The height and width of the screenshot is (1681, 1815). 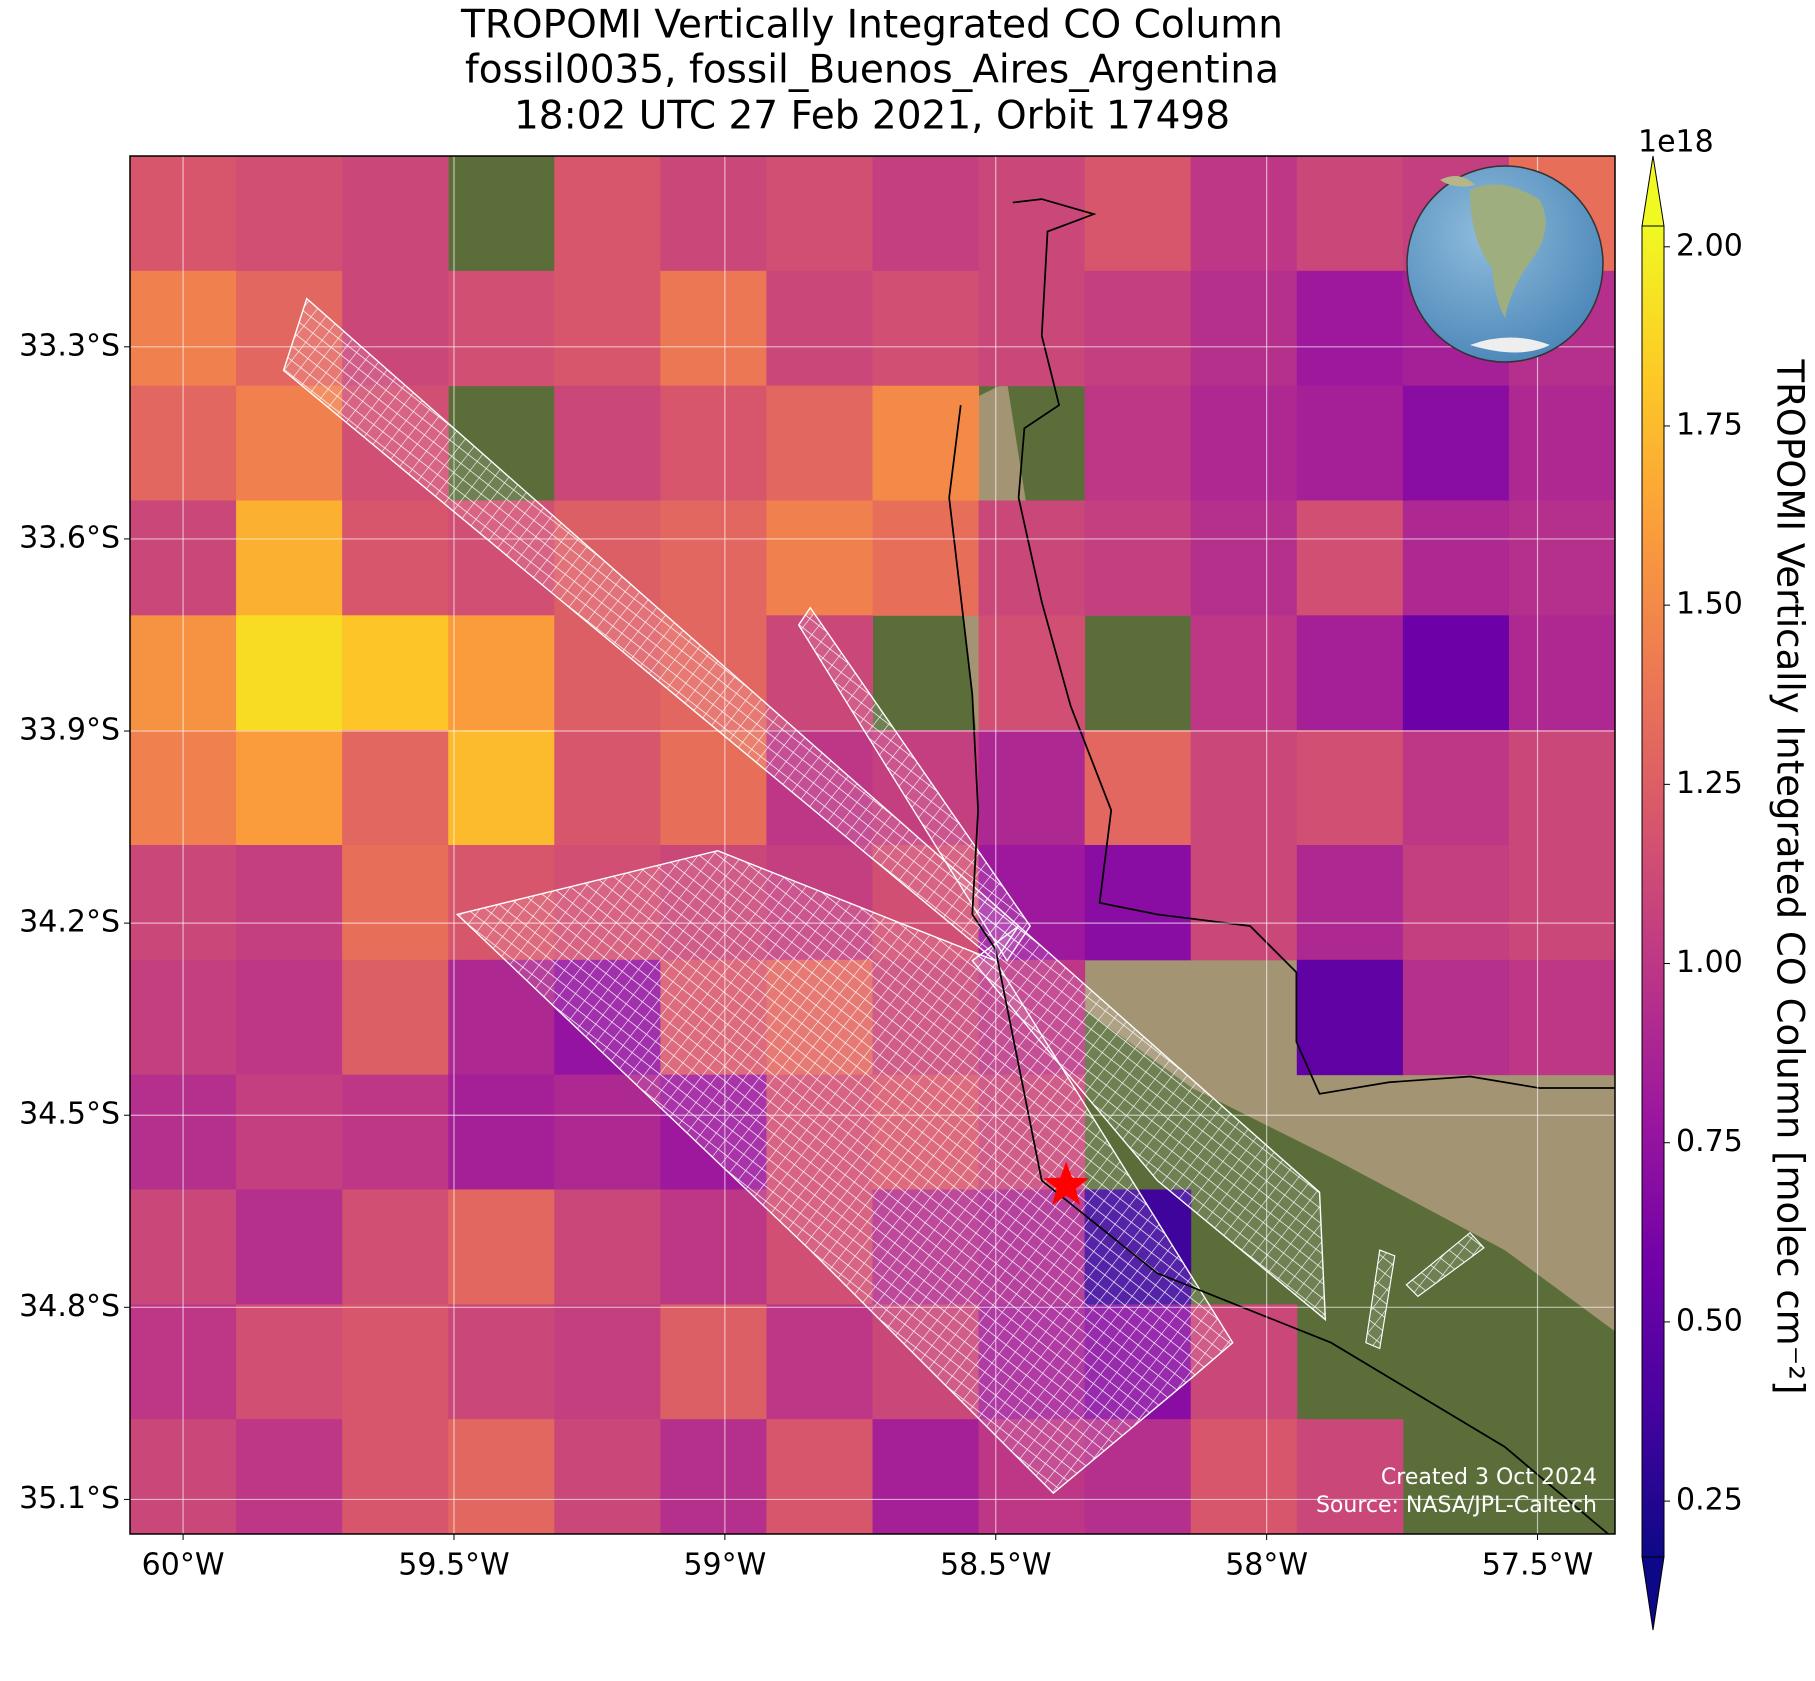 I want to click on colorbar-extend-min, so click(x=1653, y=1593).